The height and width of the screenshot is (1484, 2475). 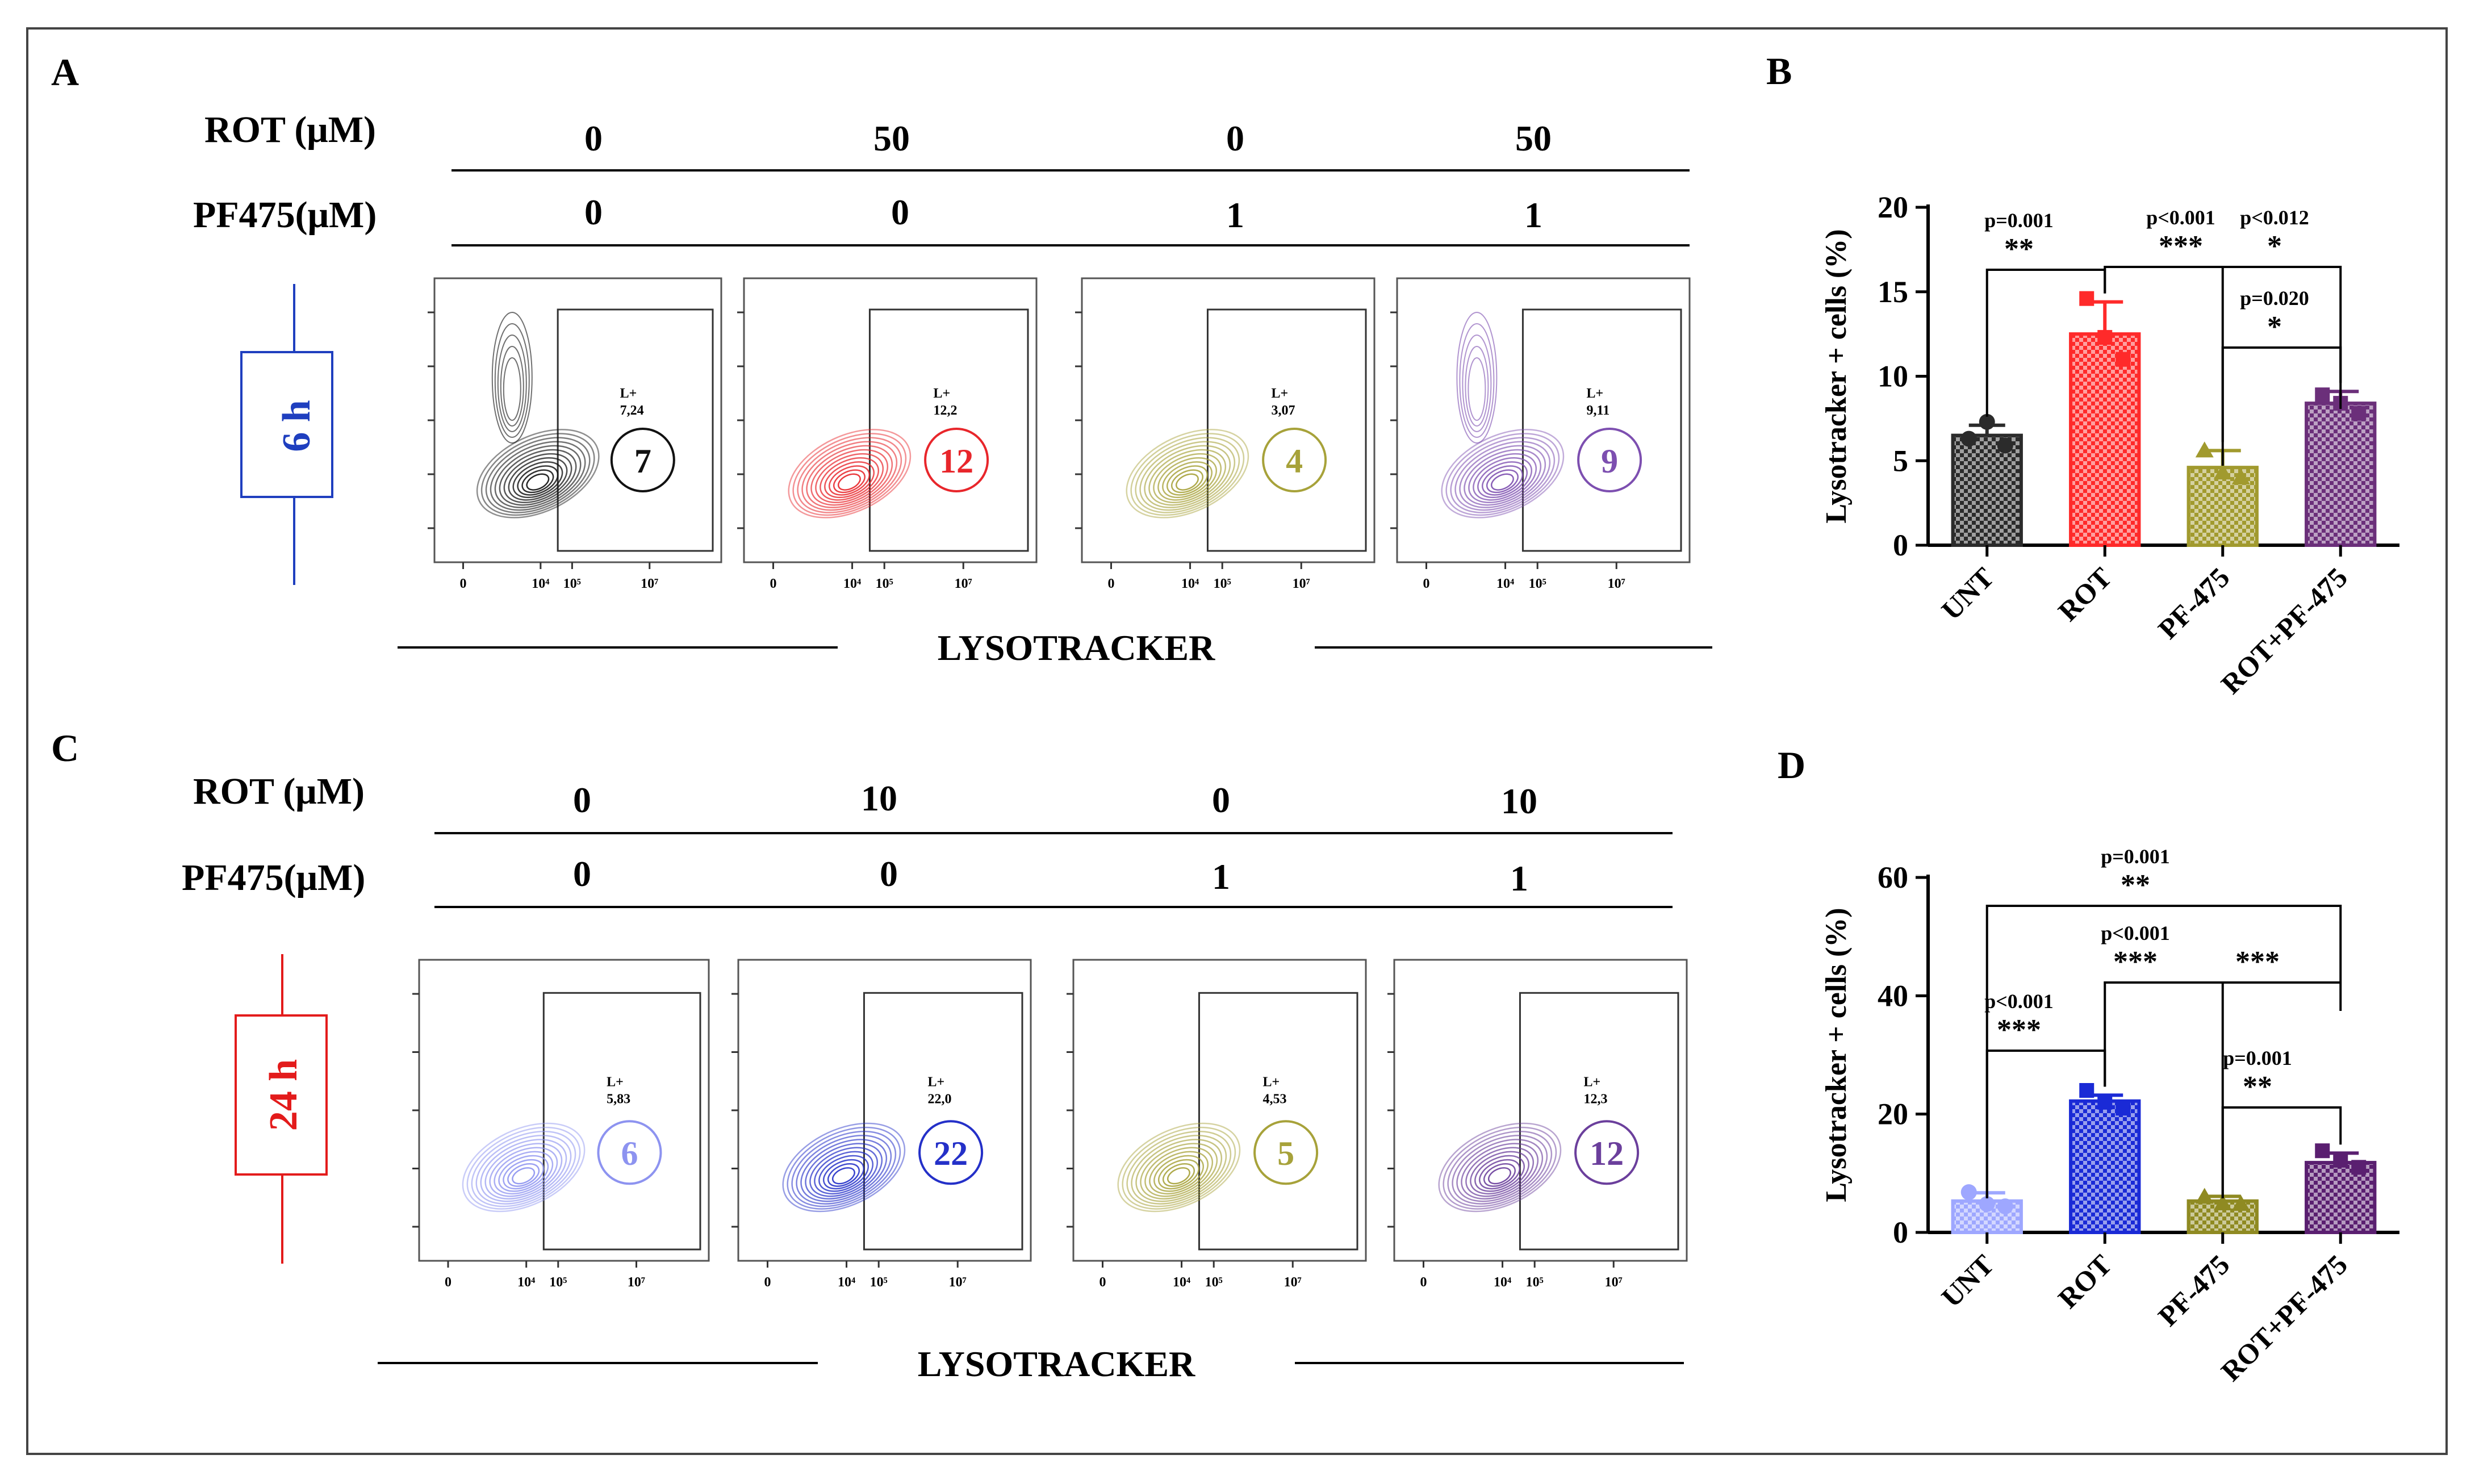 I want to click on flow-plot: 0 10⁴ 10⁵ 10⁷ L+ 12,3 12, so click(x=1538, y=1124).